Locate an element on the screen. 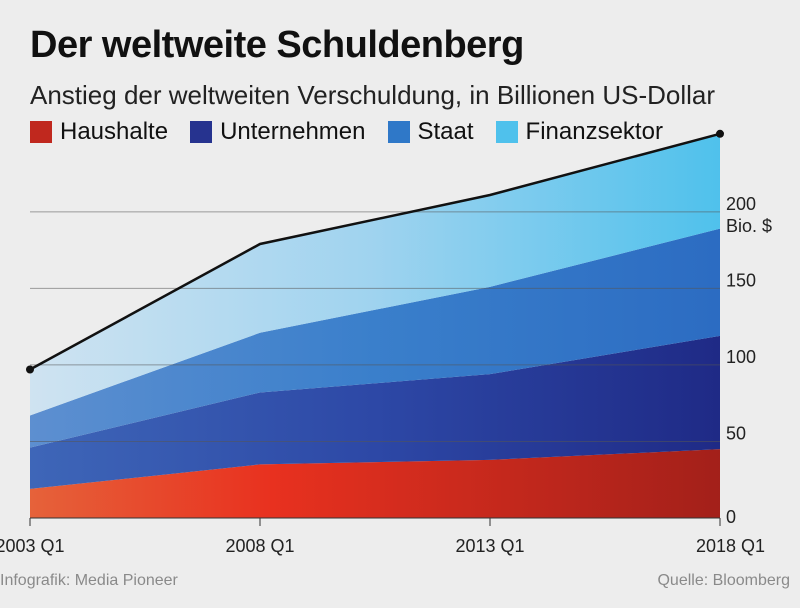 The image size is (800, 608). chart-title: Der weltweite Schuldenberg is located at coordinates (277, 45).